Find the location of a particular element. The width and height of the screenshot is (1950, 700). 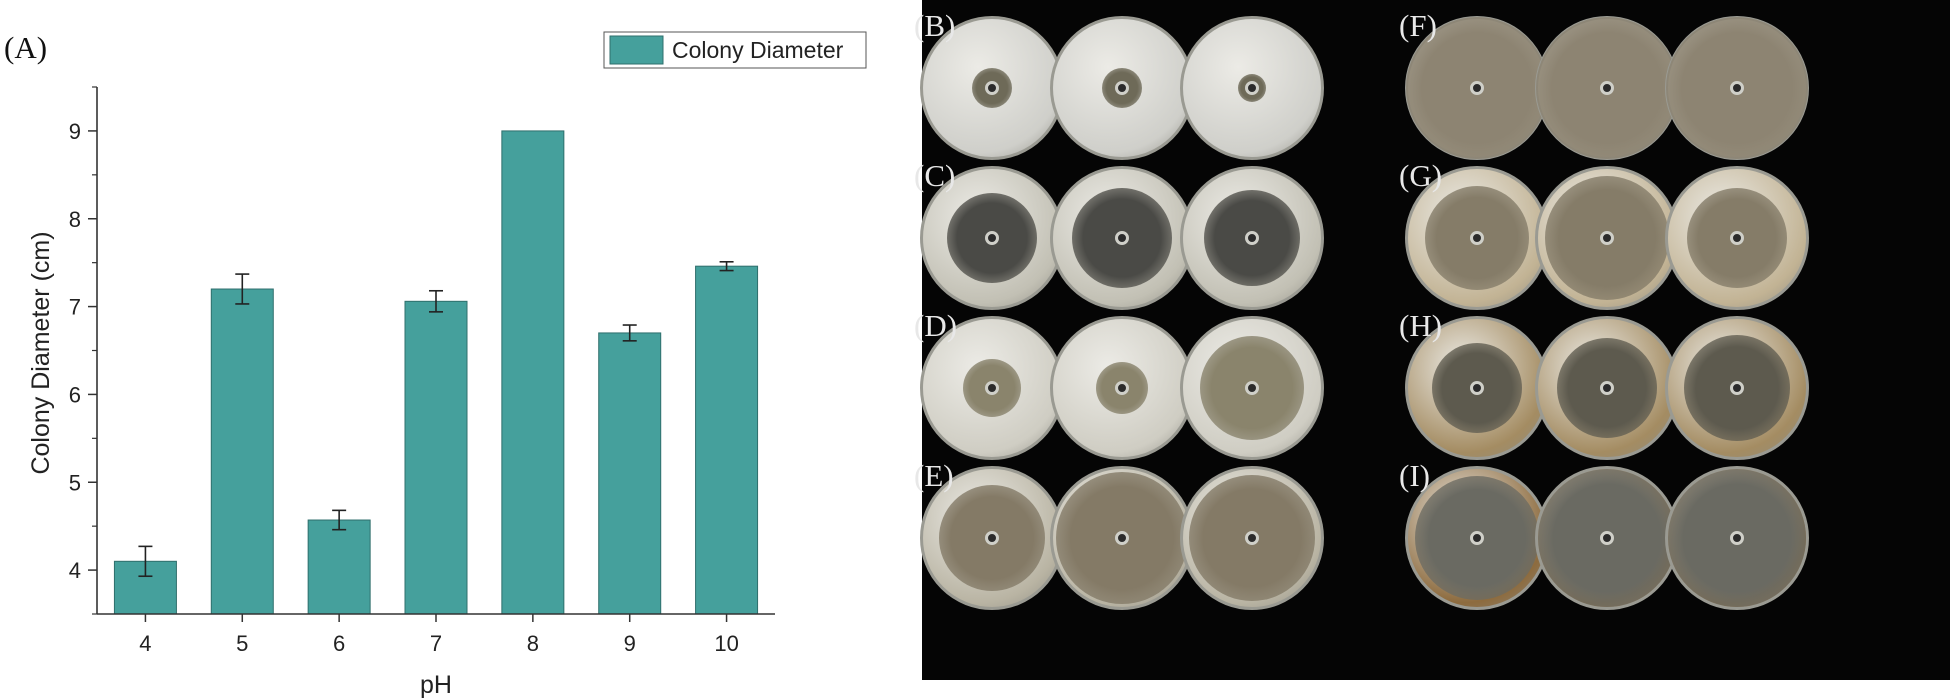

y-tick-label: 7 is located at coordinates (75, 307).